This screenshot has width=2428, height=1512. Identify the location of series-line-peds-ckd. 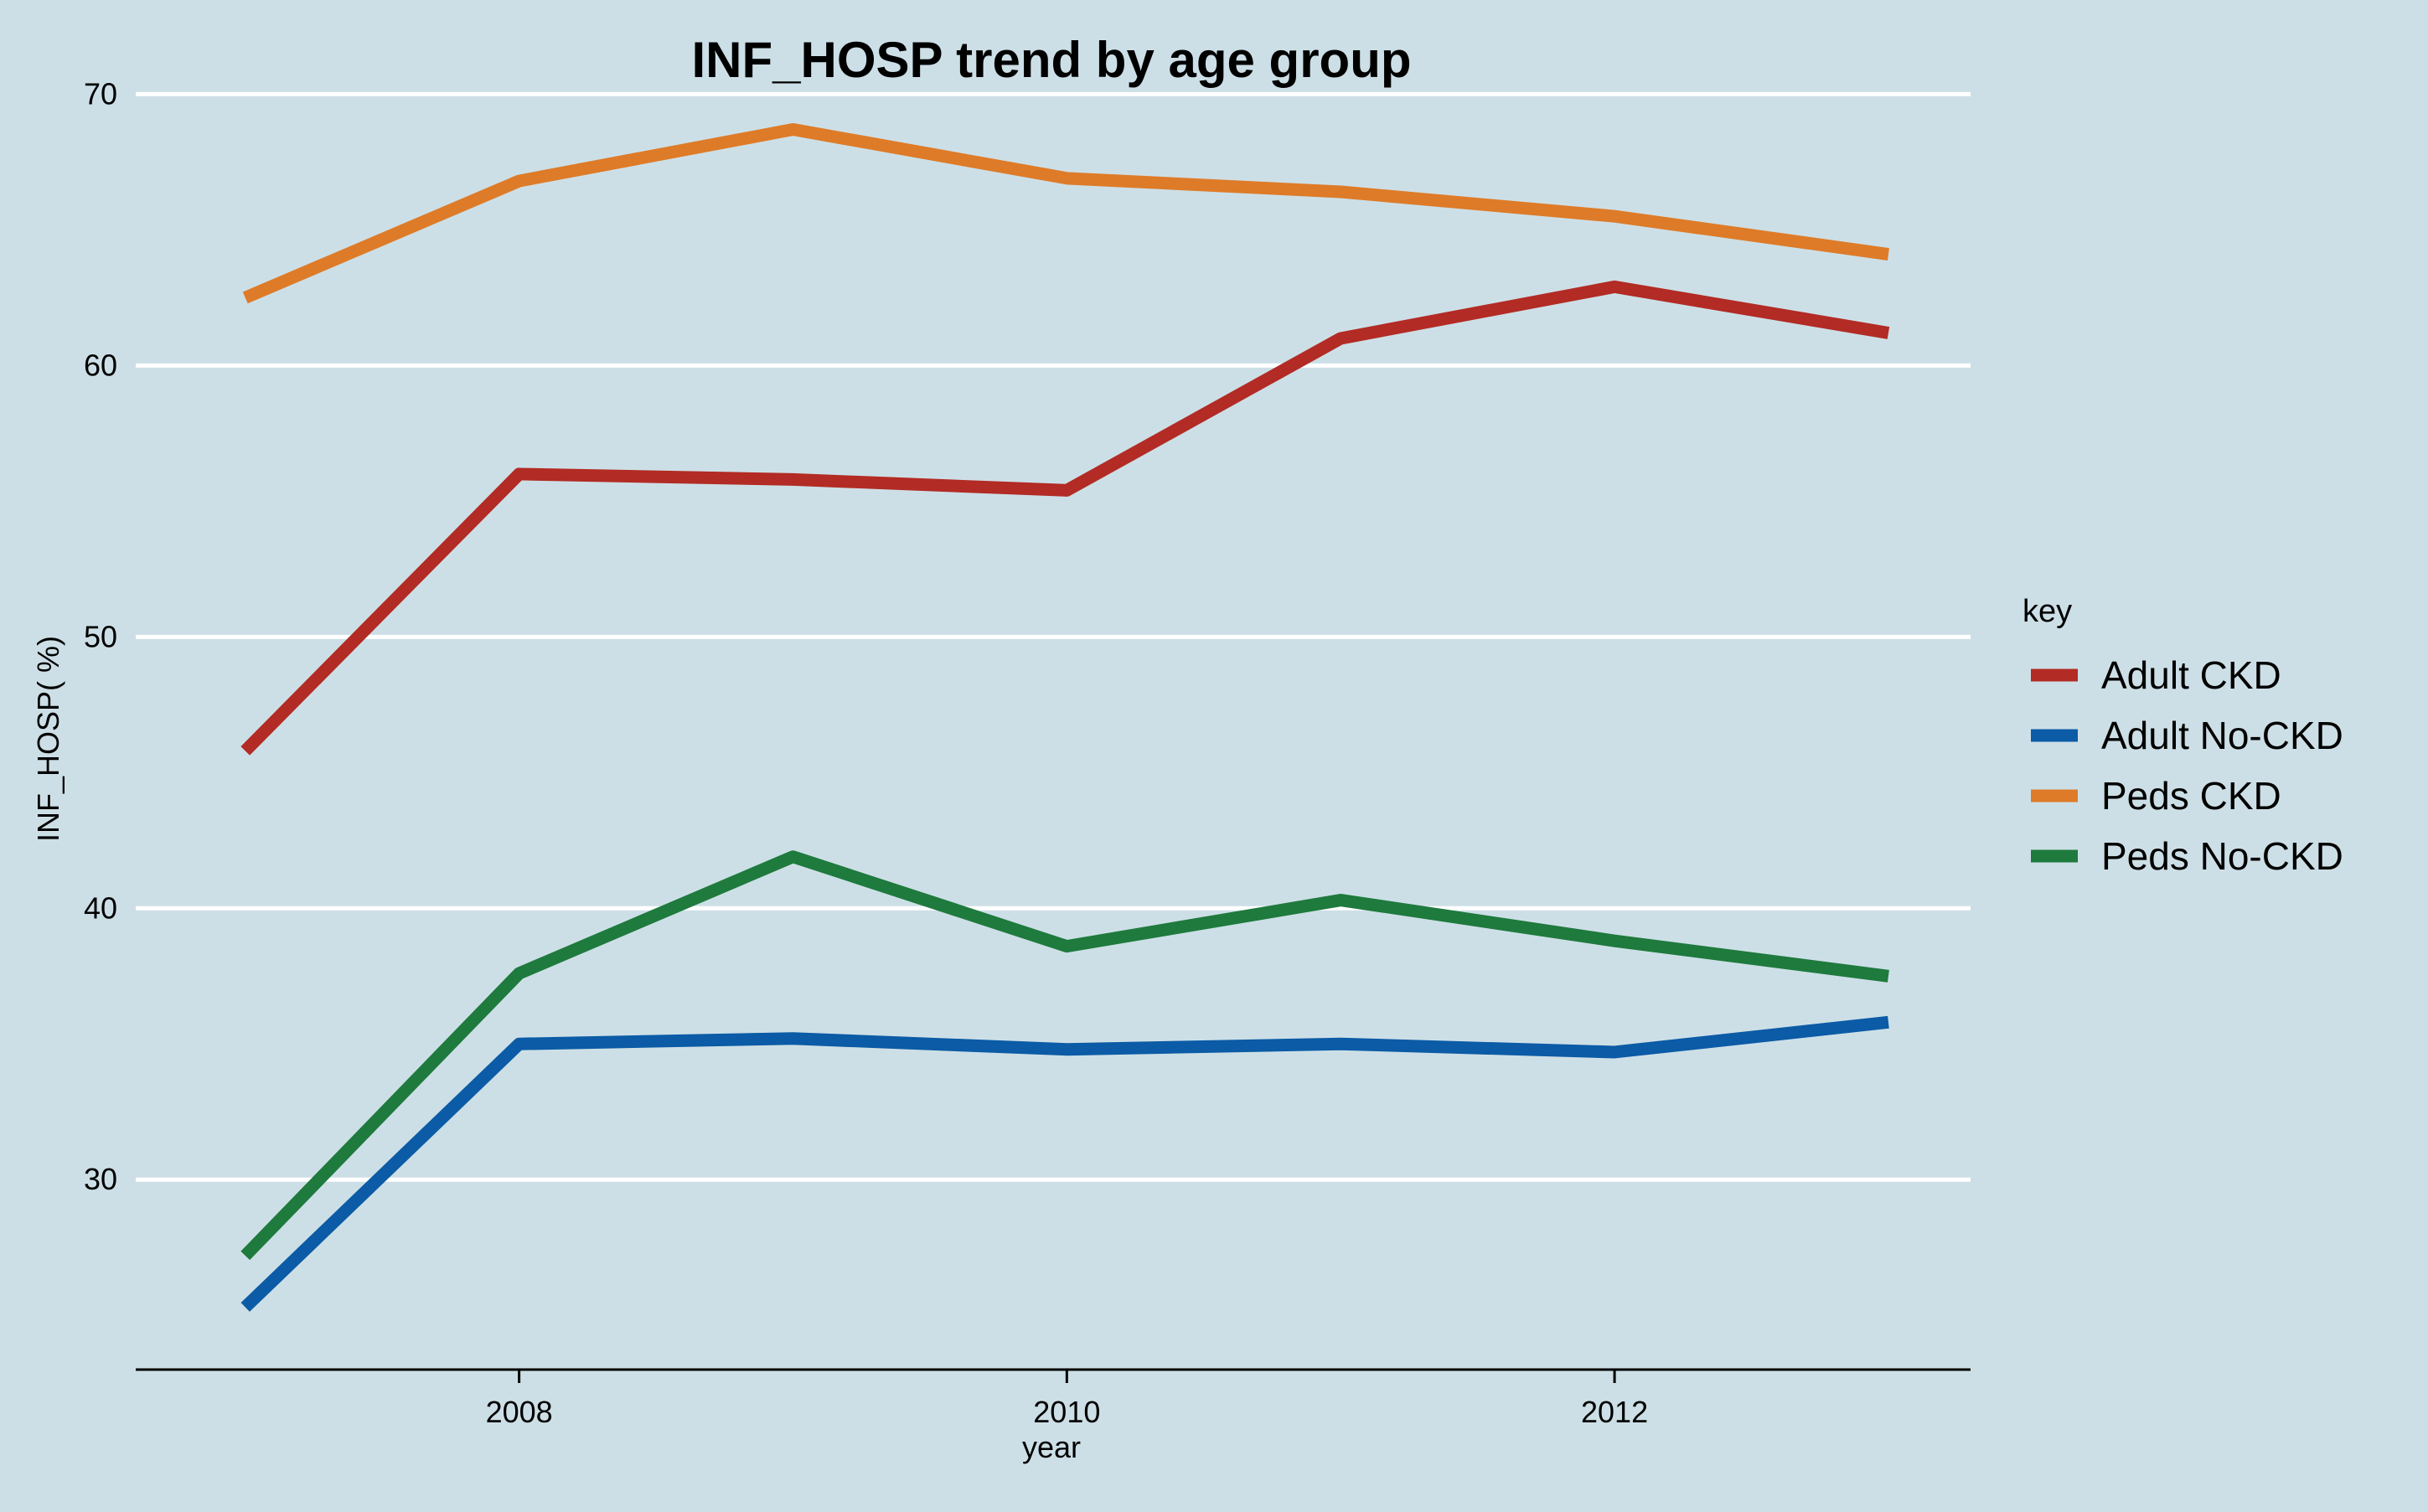
(1065, 213).